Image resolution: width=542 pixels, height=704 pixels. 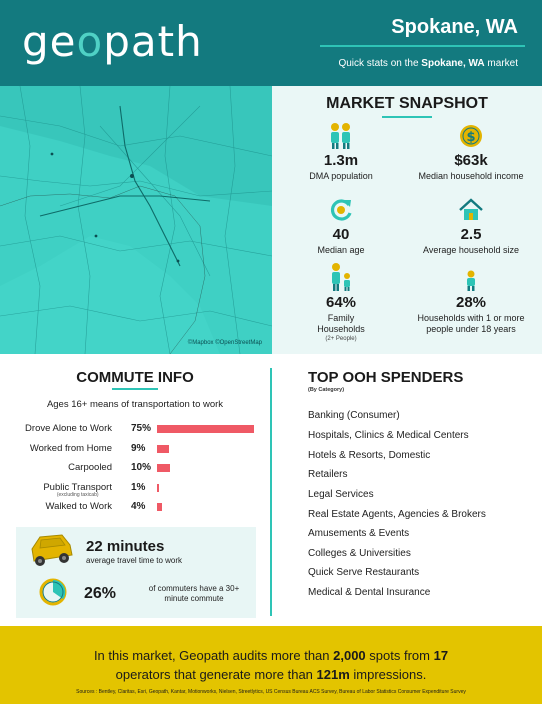 I want to click on stat-dma-population: 1.3m DMA population, so click(x=341, y=152).